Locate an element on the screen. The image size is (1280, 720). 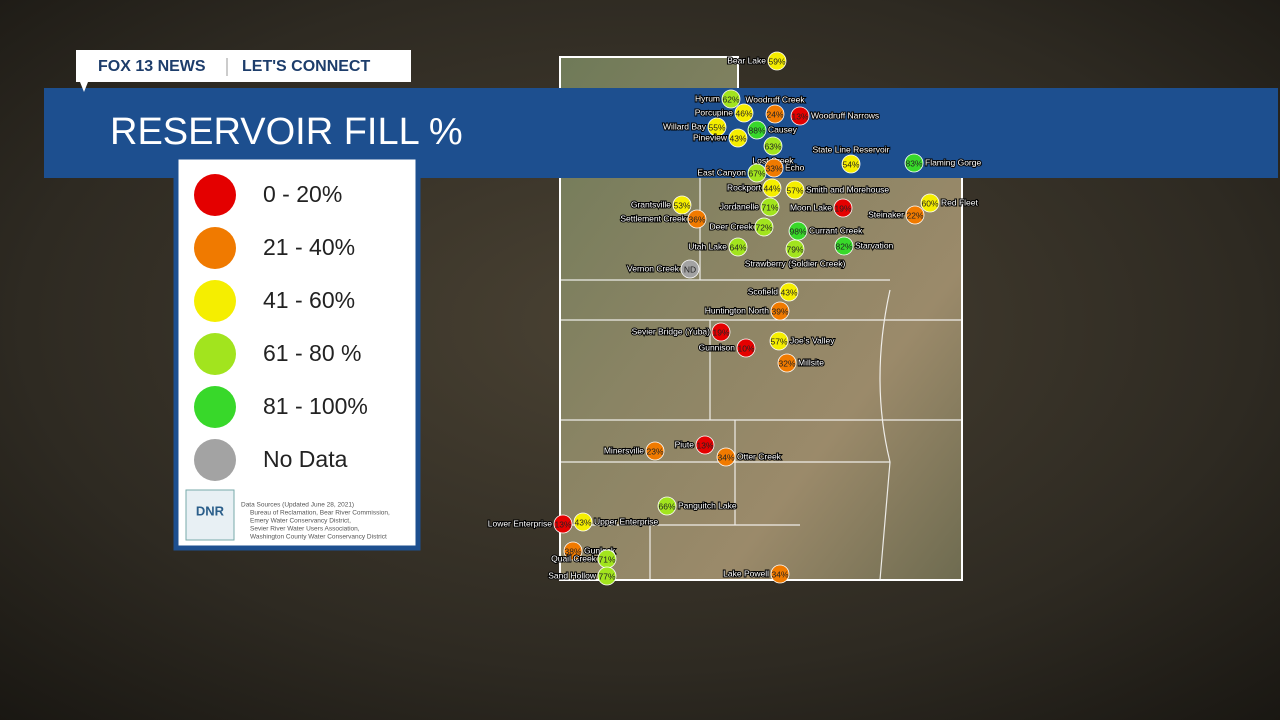
reservoir-name: Huntington North is located at coordinates (737, 310).